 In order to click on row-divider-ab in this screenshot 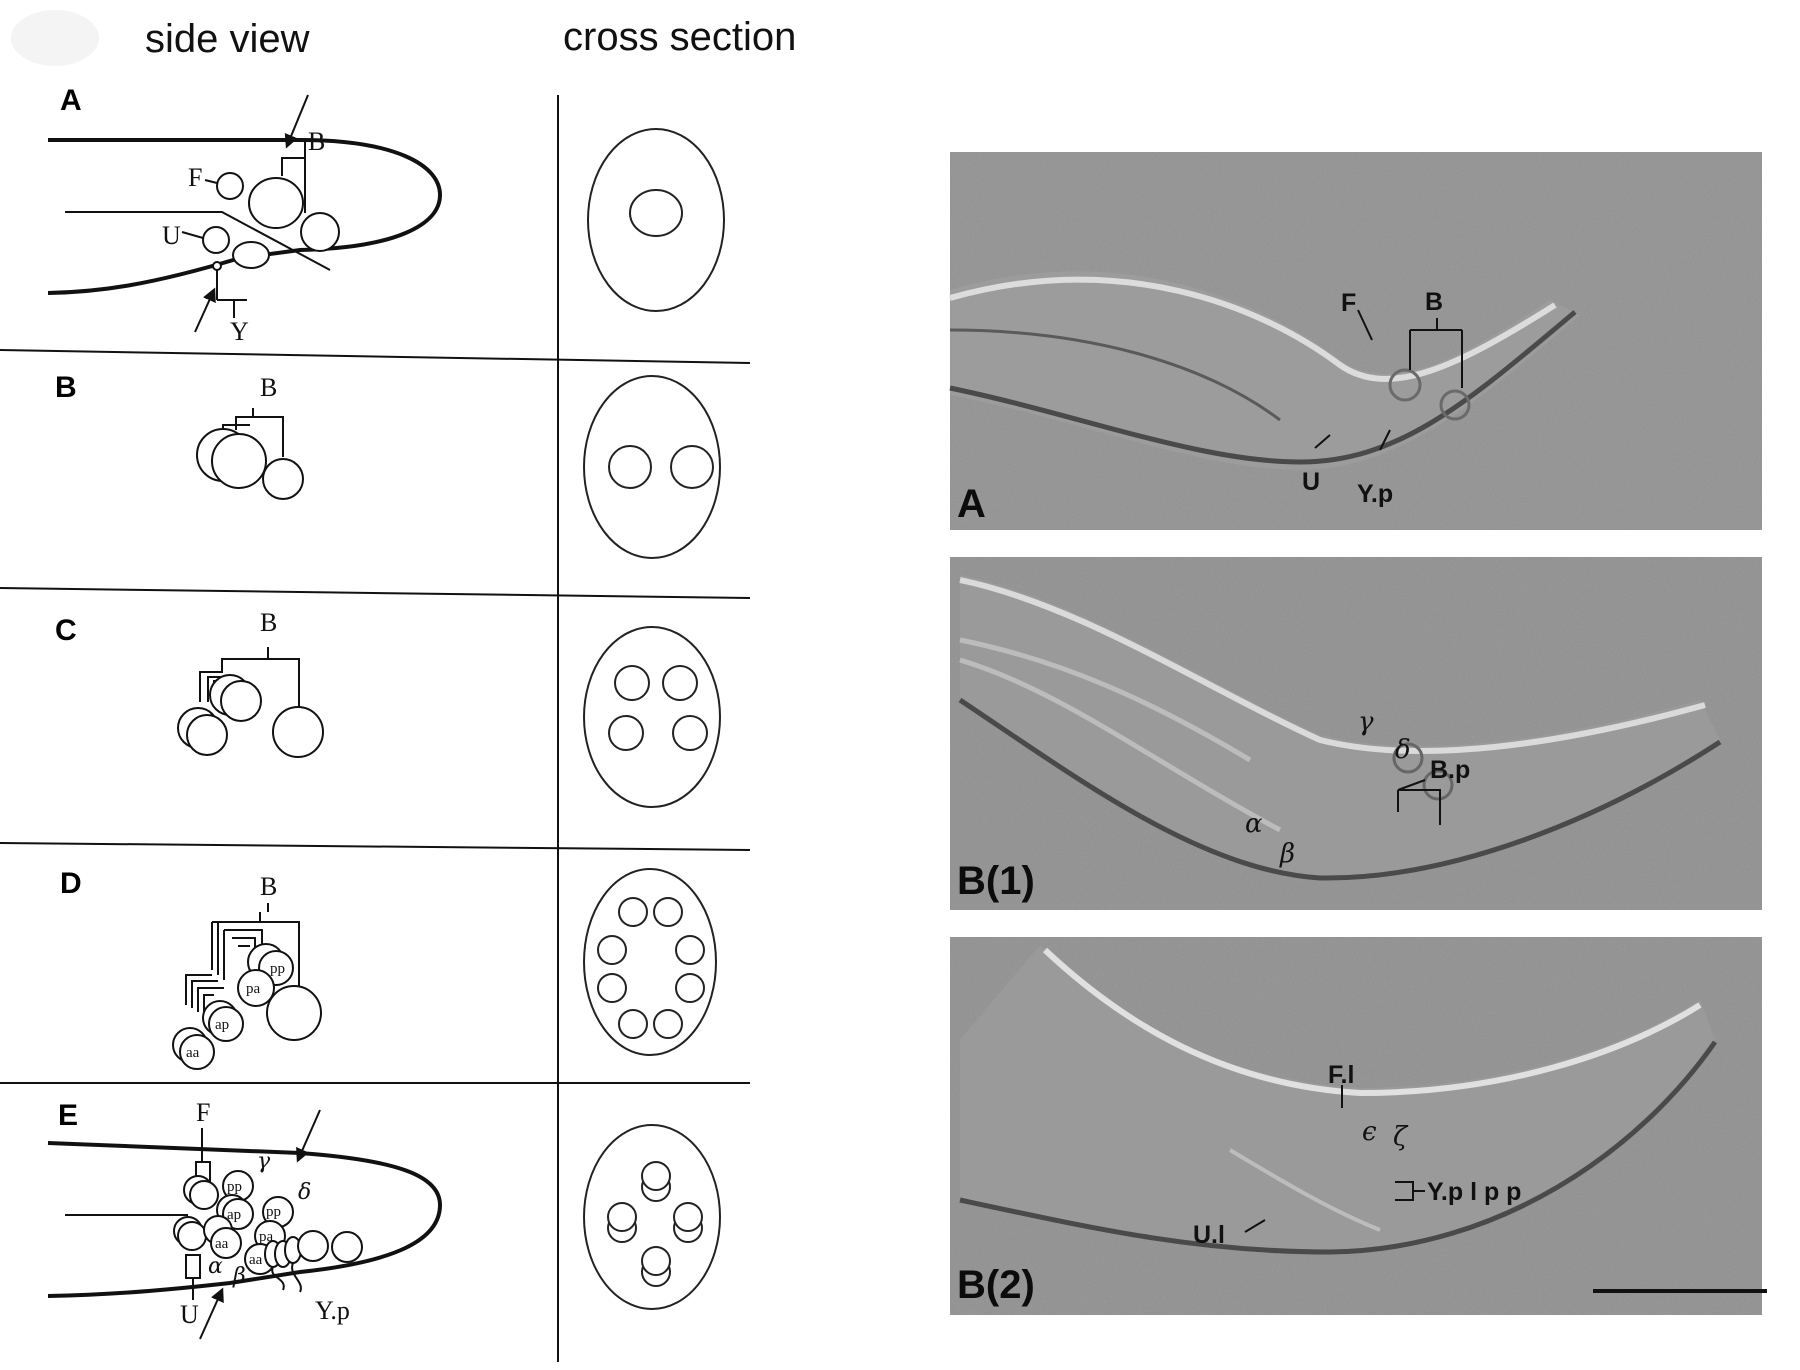, I will do `click(375, 356)`.